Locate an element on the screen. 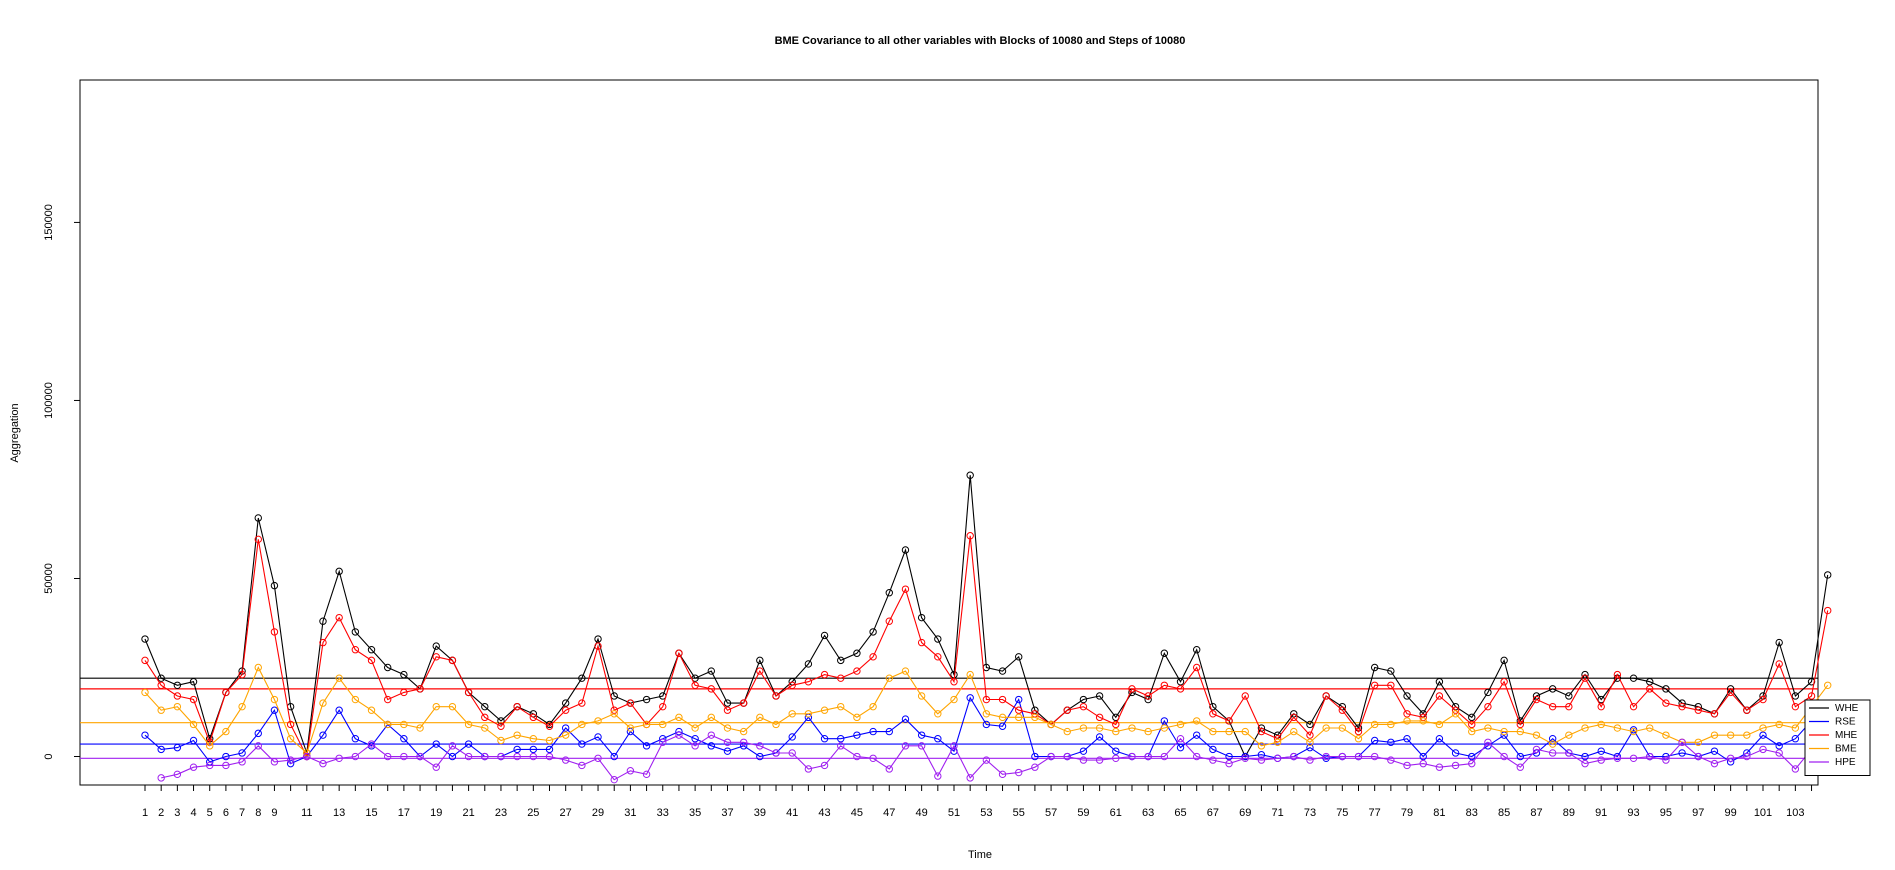 This screenshot has width=1895, height=870. mean-lines is located at coordinates (949, 718).